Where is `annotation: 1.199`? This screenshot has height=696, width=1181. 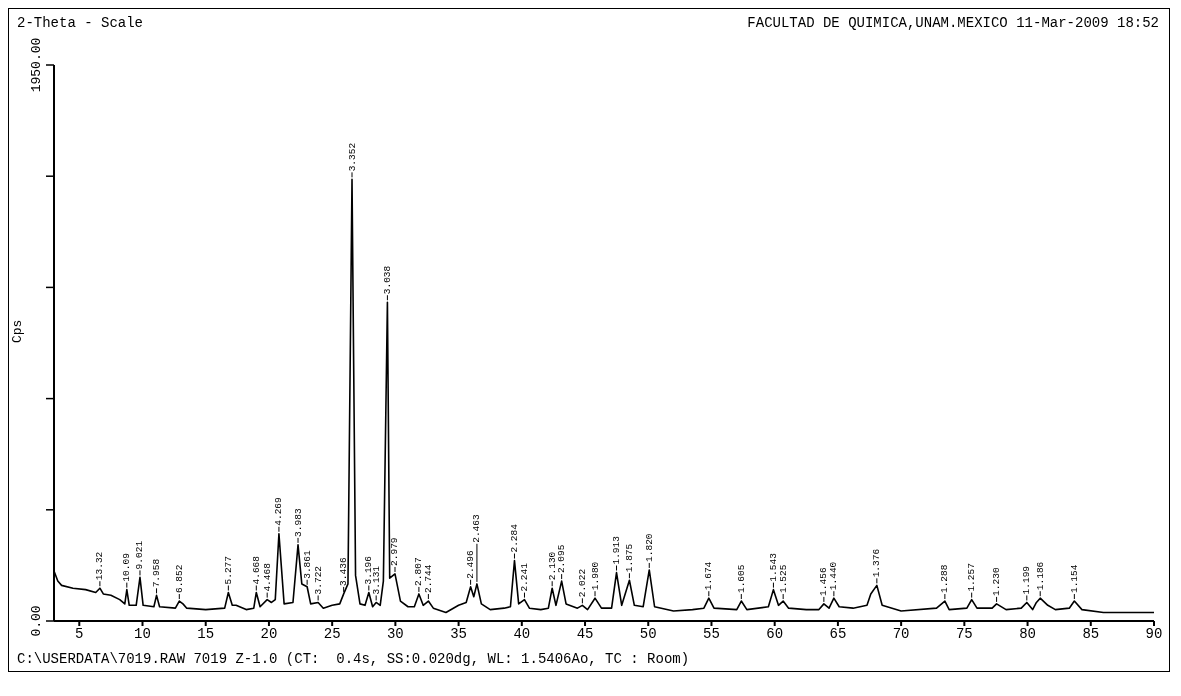
annotation: 1.199 is located at coordinates (1027, 580).